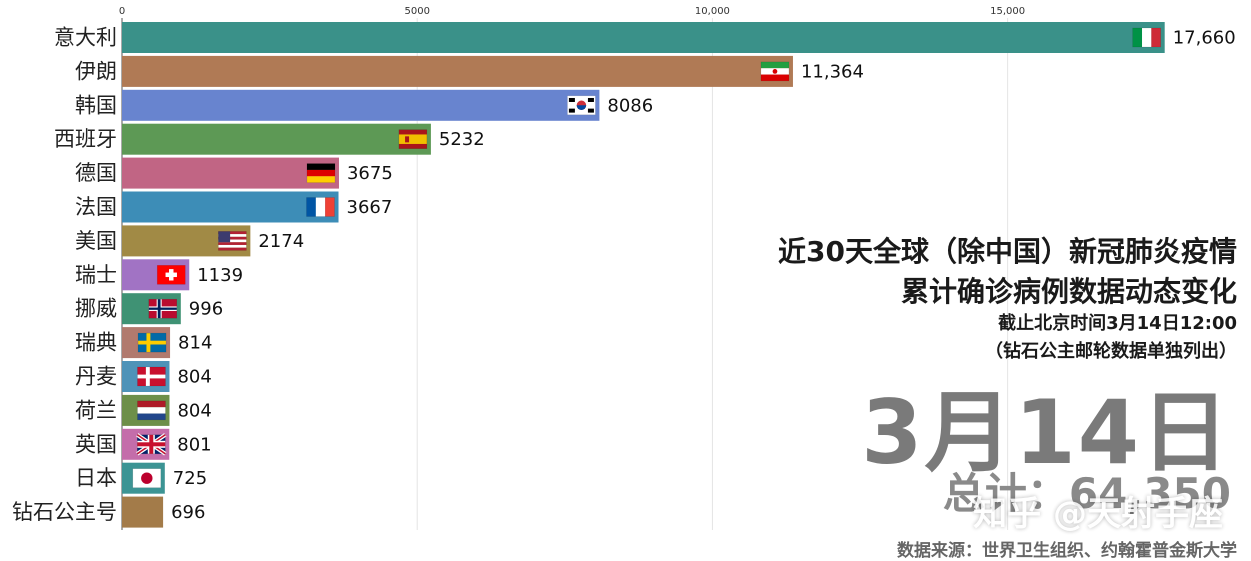 The width and height of the screenshot is (1251, 561). I want to click on value-label: 814, so click(195, 343).